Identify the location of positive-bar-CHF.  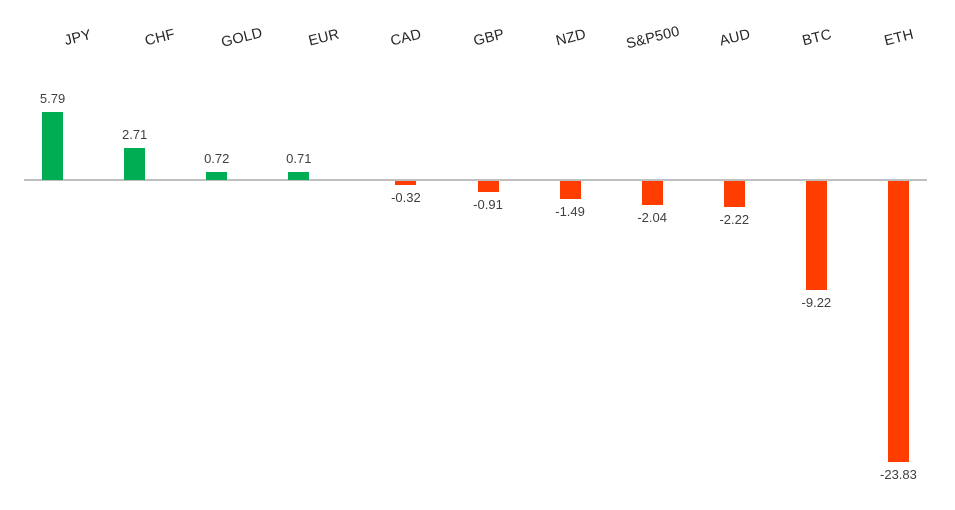
(135, 164).